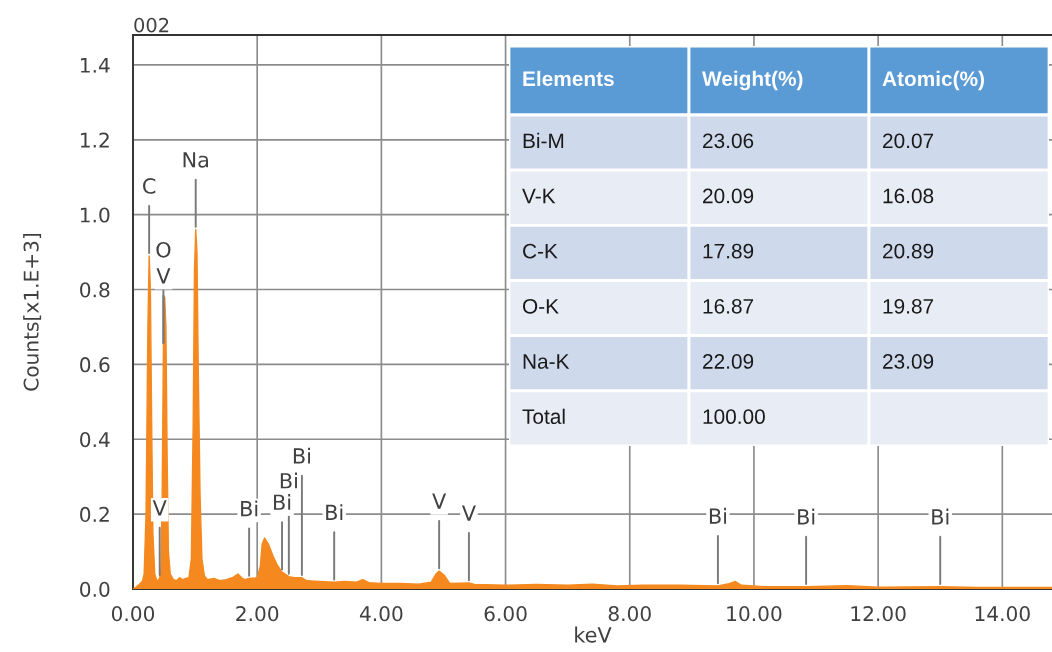 This screenshot has height=652, width=1052. Describe the element at coordinates (381, 614) in the screenshot. I see `x-tick-label: 4.00` at that location.